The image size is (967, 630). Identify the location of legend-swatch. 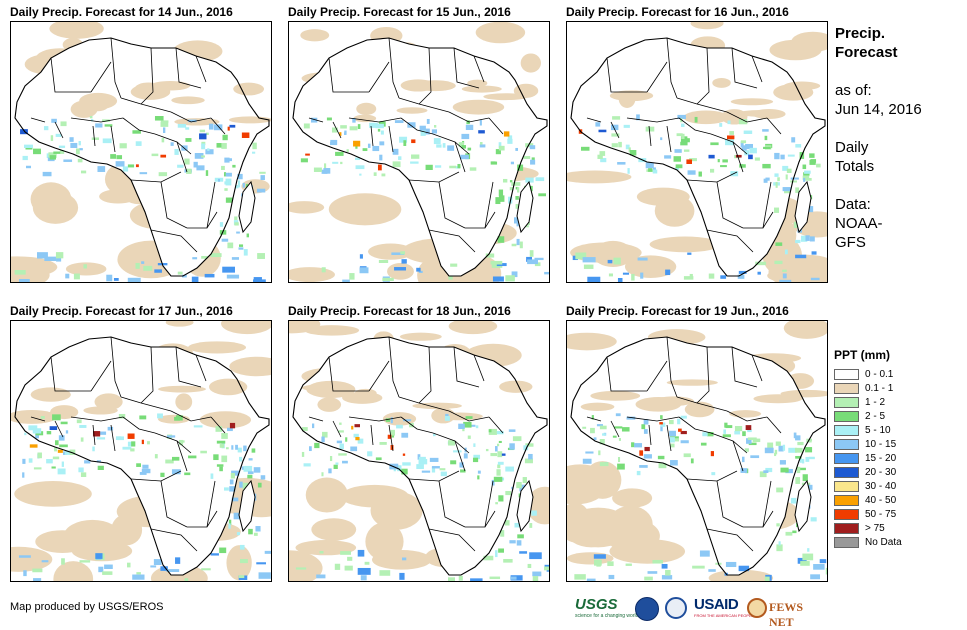
(846, 500).